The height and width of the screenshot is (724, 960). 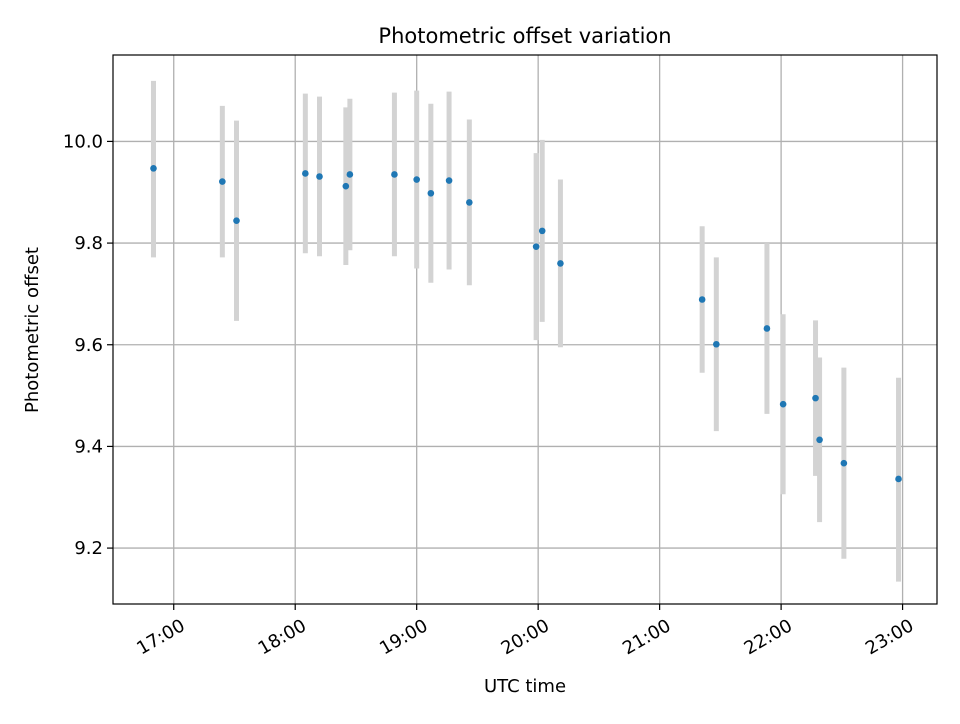 I want to click on y-tick-label: 9.6, so click(x=88, y=345).